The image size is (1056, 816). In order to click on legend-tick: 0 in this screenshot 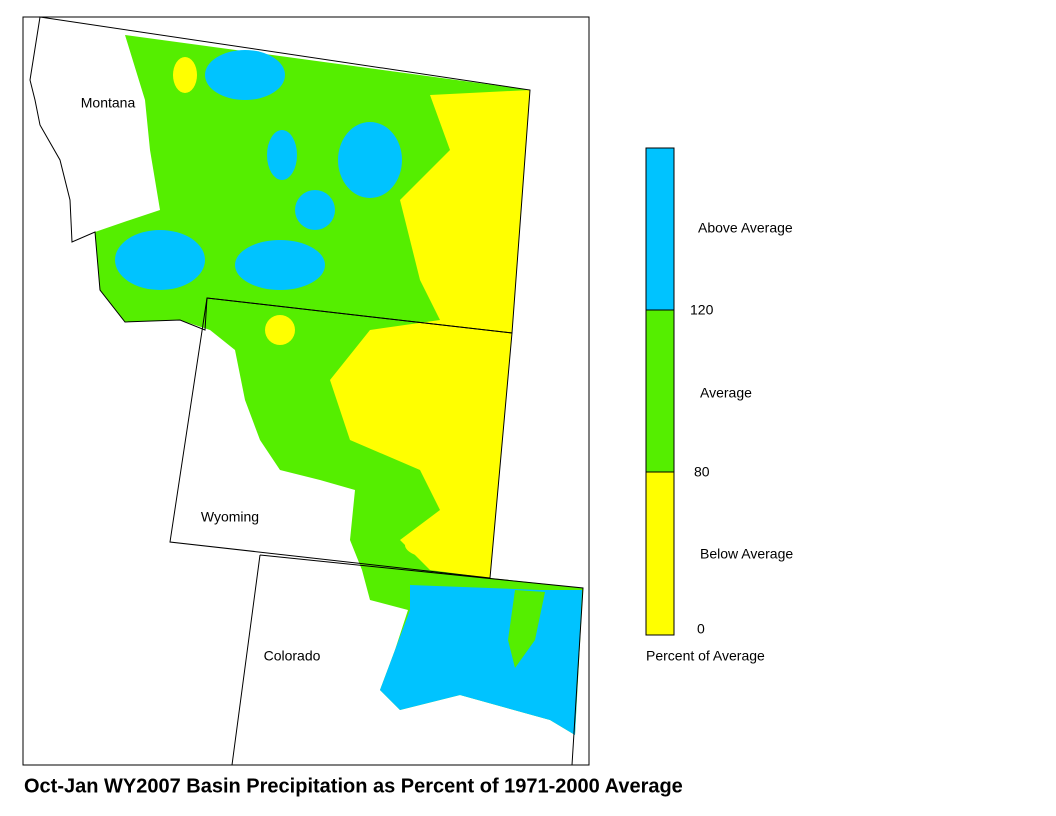, I will do `click(701, 629)`.